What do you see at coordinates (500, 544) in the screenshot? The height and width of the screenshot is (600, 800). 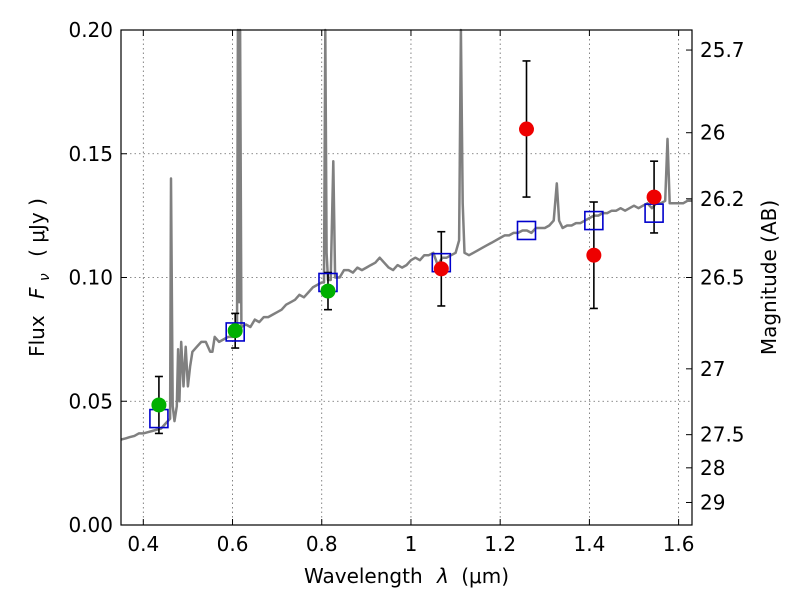 I see `x-tick-label: 1.2` at bounding box center [500, 544].